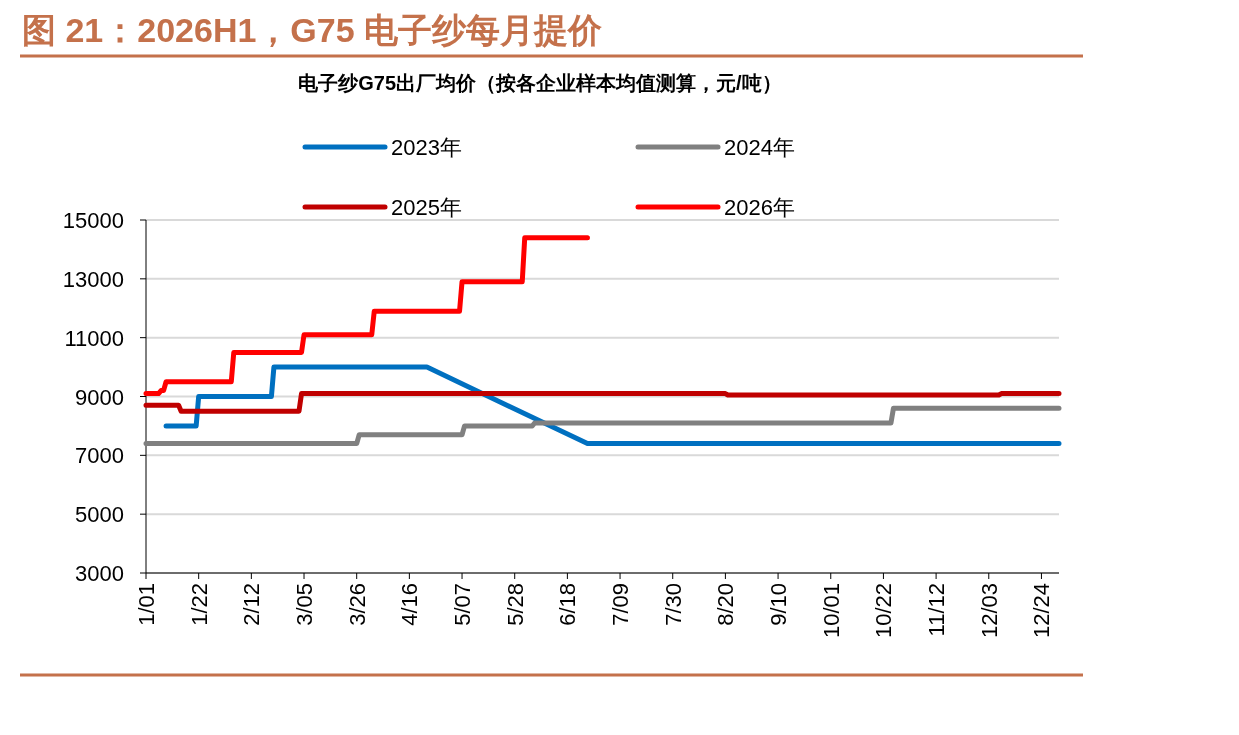 Image resolution: width=1239 pixels, height=735 pixels. I want to click on x-tick-label: 2/12, so click(252, 604).